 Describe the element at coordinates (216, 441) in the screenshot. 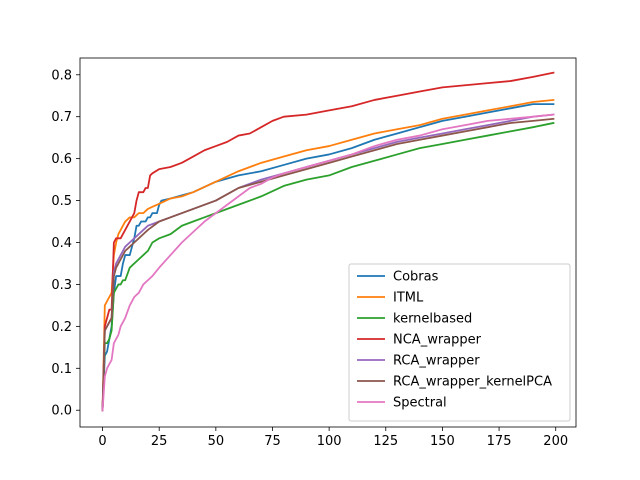

I see `x-tick-label: 50` at that location.